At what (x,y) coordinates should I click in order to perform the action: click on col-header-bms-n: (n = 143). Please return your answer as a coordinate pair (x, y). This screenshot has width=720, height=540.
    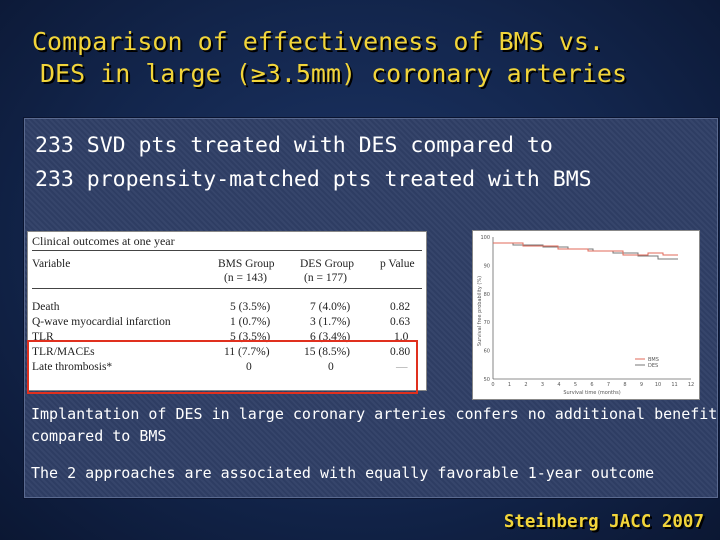
    Looking at the image, I should click on (245, 278).